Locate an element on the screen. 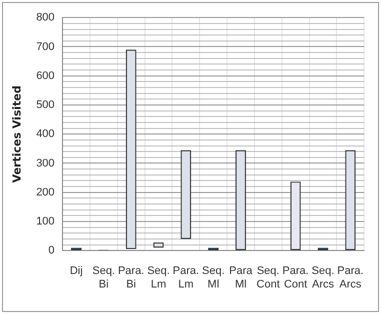 This screenshot has width=381, height=314. y-tick-label: 100 is located at coordinates (45, 222).